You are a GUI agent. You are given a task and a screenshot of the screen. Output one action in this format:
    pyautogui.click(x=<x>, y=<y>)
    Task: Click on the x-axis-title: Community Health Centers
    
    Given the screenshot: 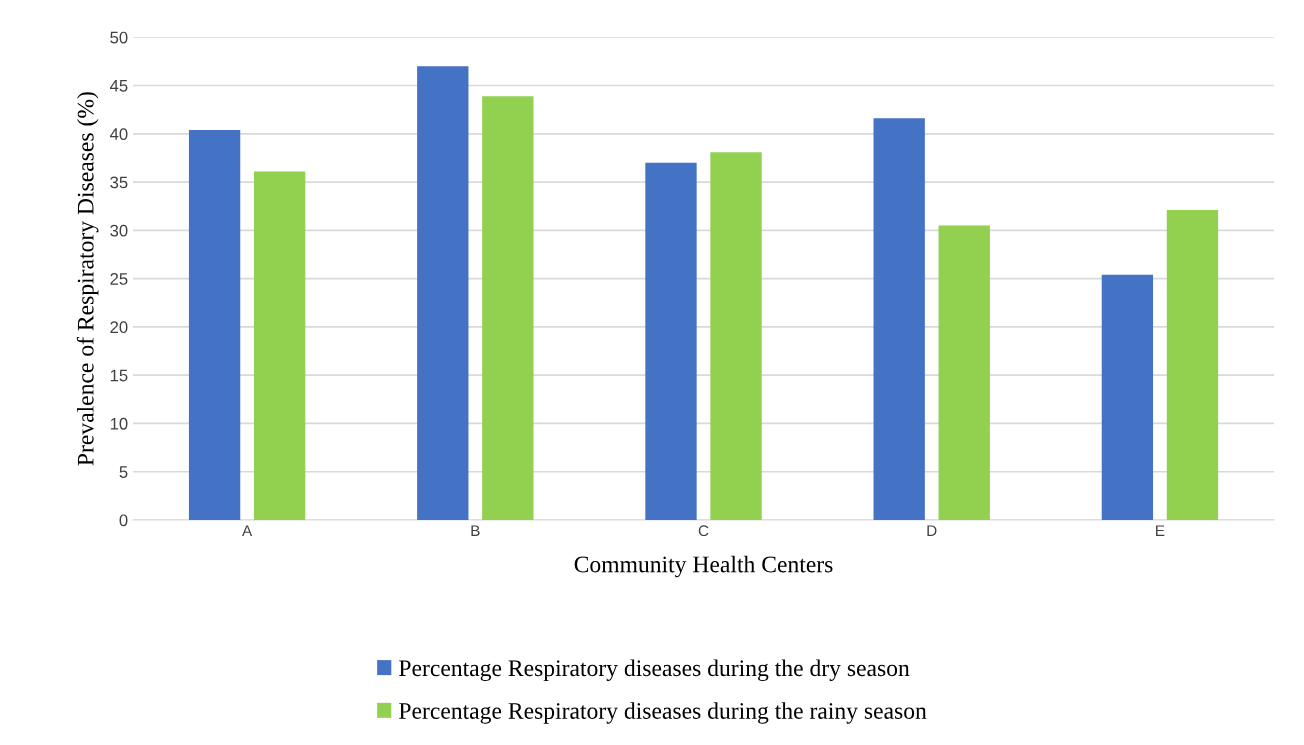 What is the action you would take?
    pyautogui.click(x=703, y=566)
    